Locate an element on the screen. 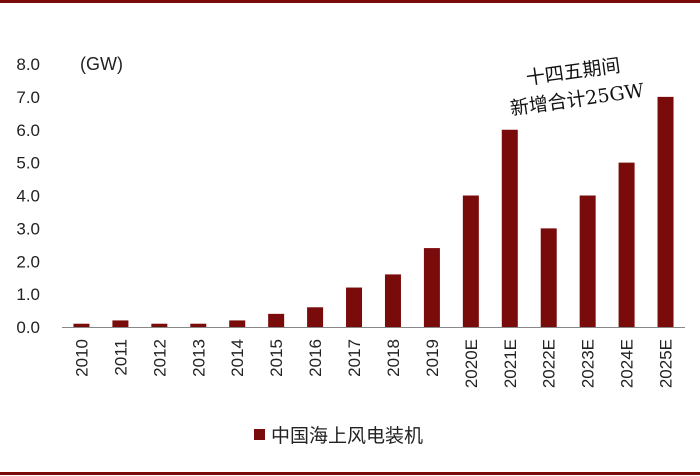 This screenshot has width=700, height=476. bar-2015 is located at coordinates (276, 320).